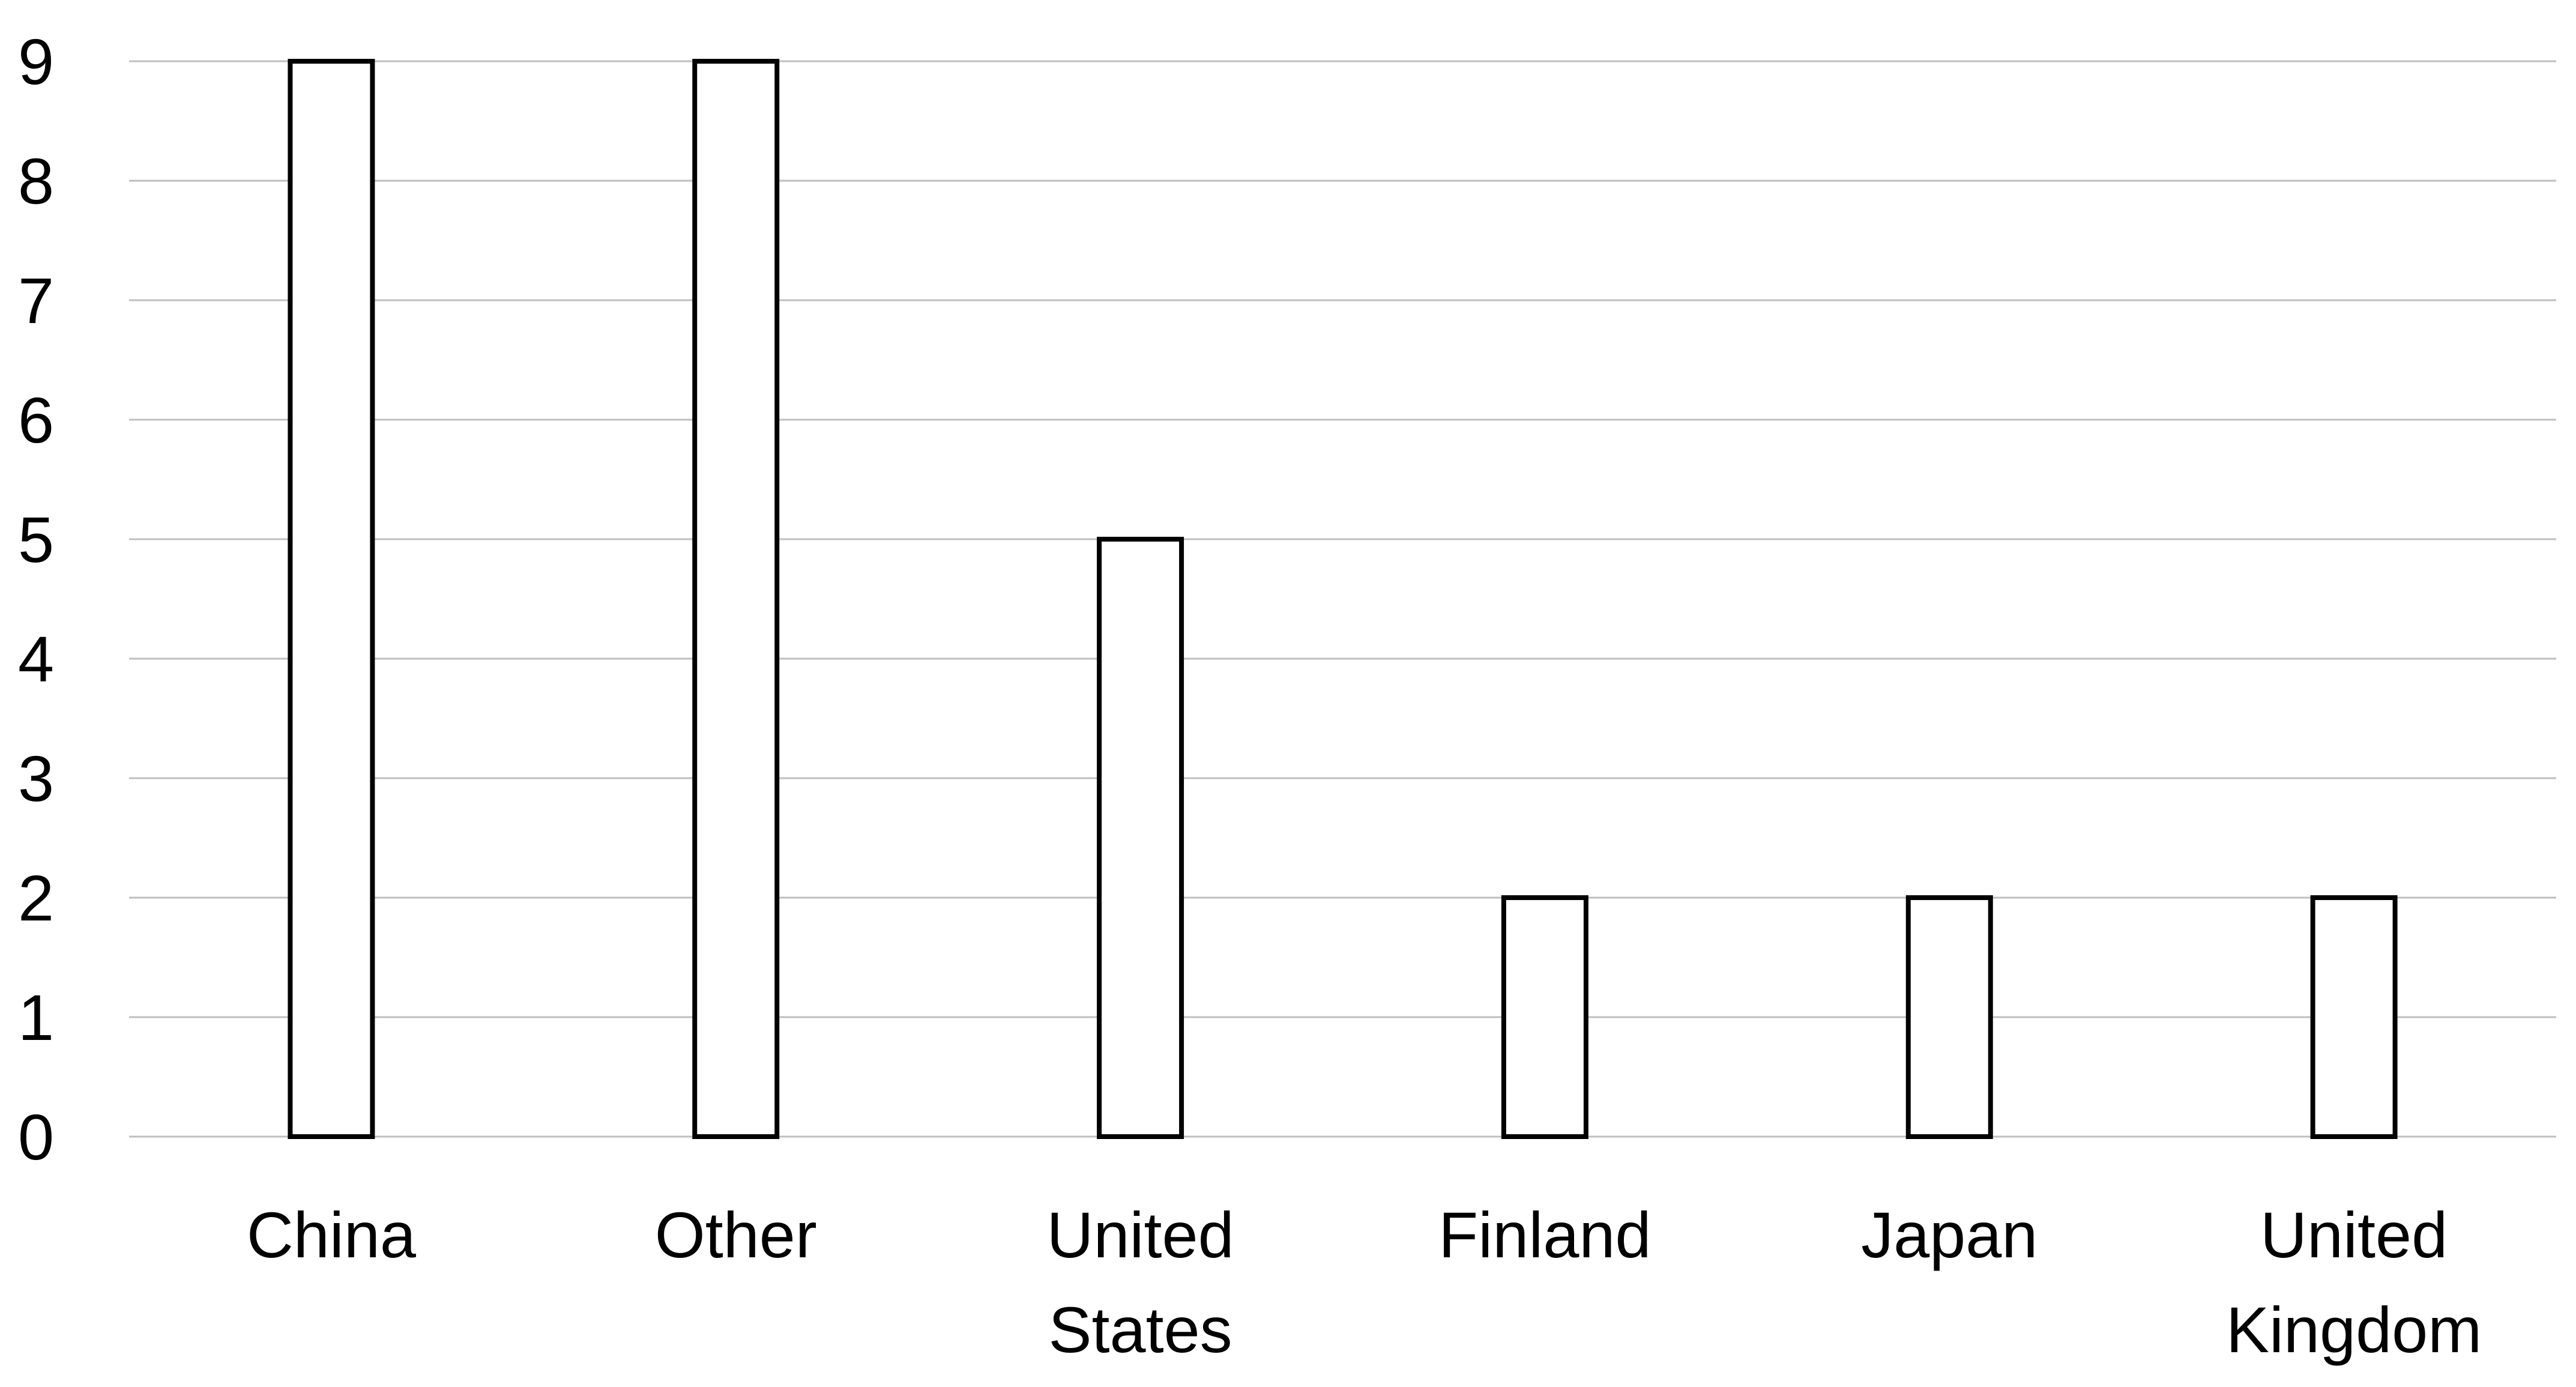 The width and height of the screenshot is (2576, 1387). What do you see at coordinates (36, 1137) in the screenshot?
I see `y-tick-label: 0` at bounding box center [36, 1137].